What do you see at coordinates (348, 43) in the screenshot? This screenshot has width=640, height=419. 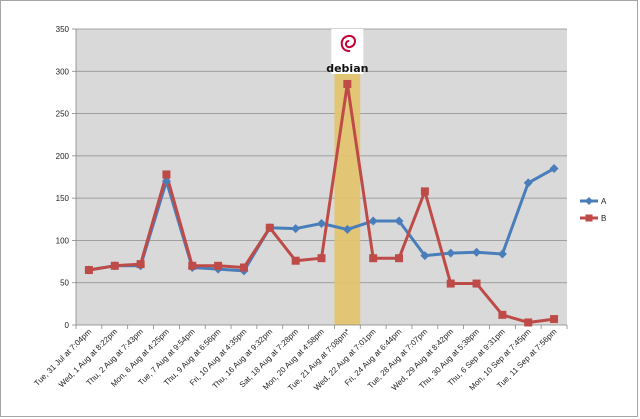 I see `debian-swirl-icon` at bounding box center [348, 43].